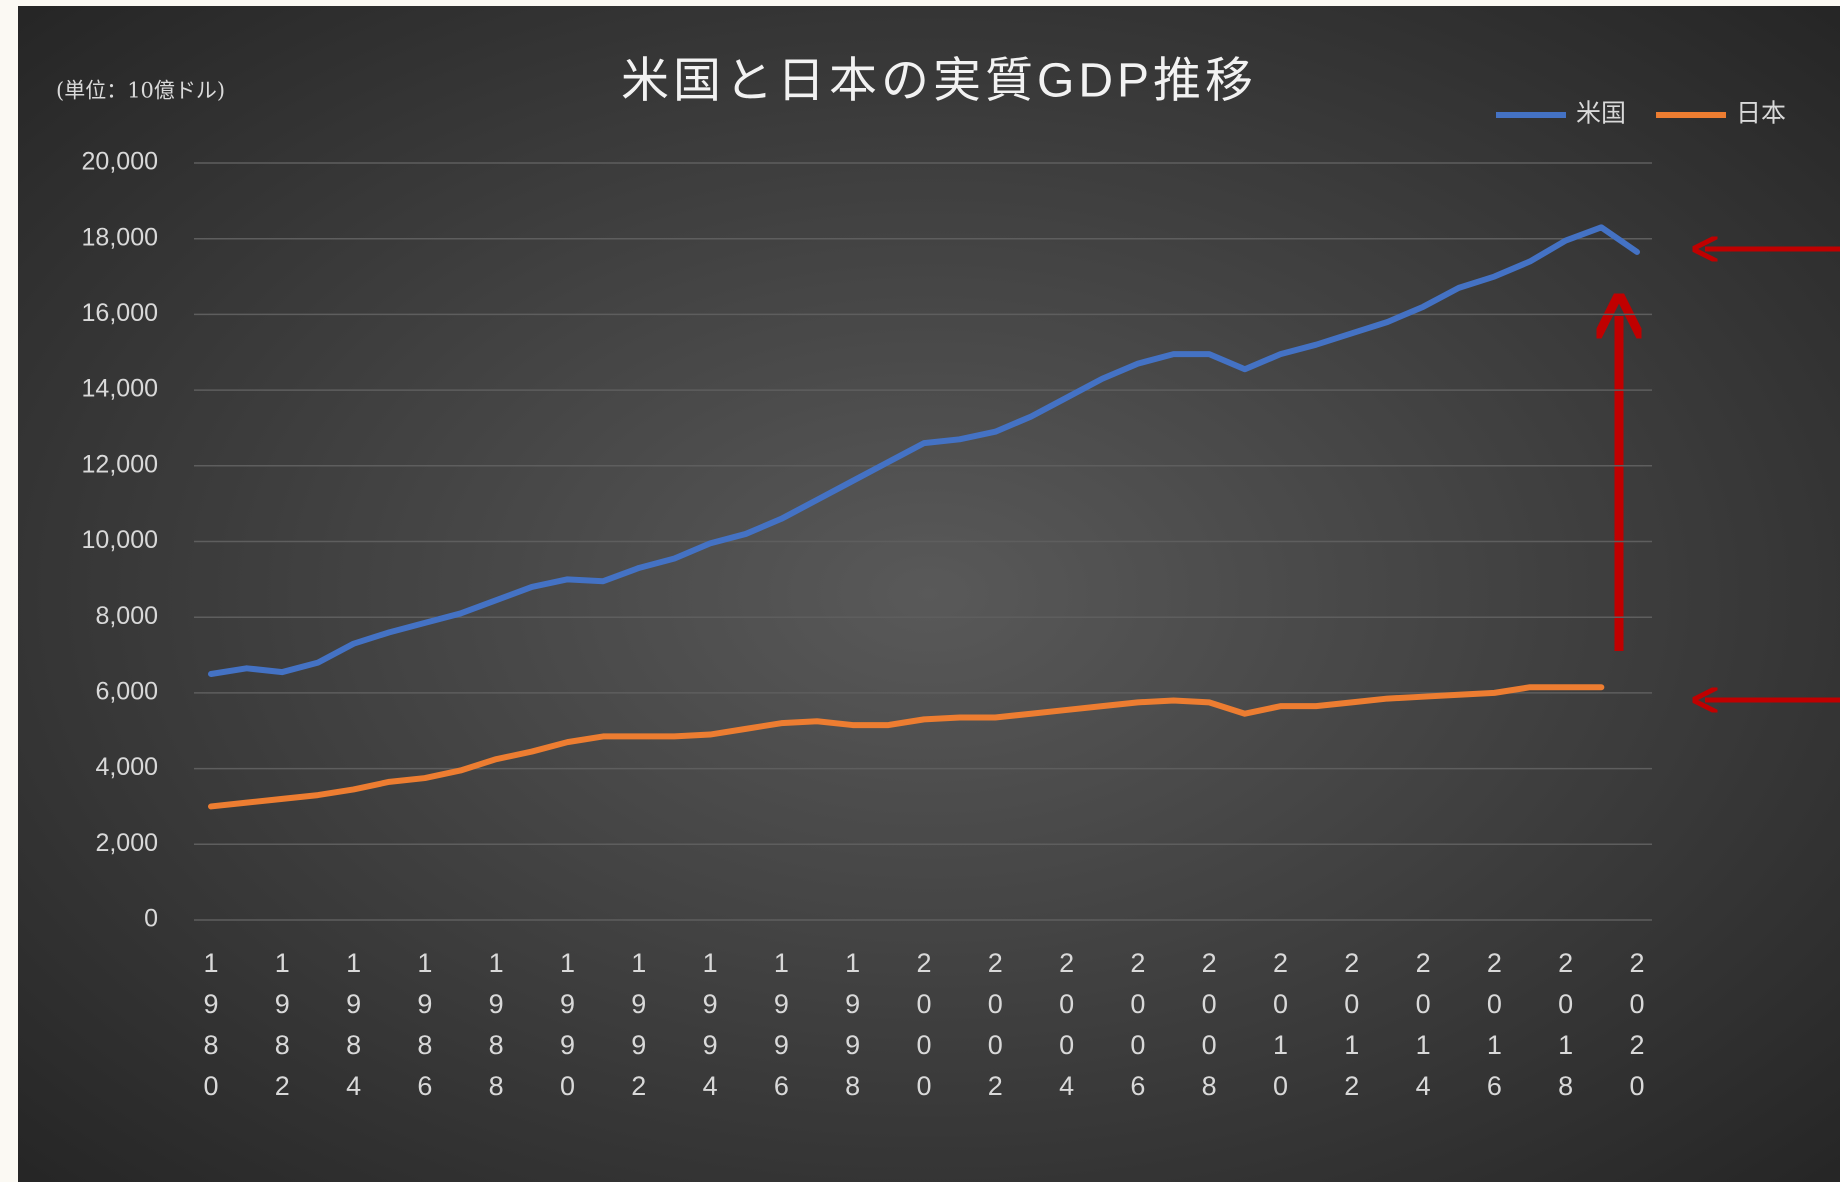  I want to click on y-tick-label: 14,000, so click(120, 389).